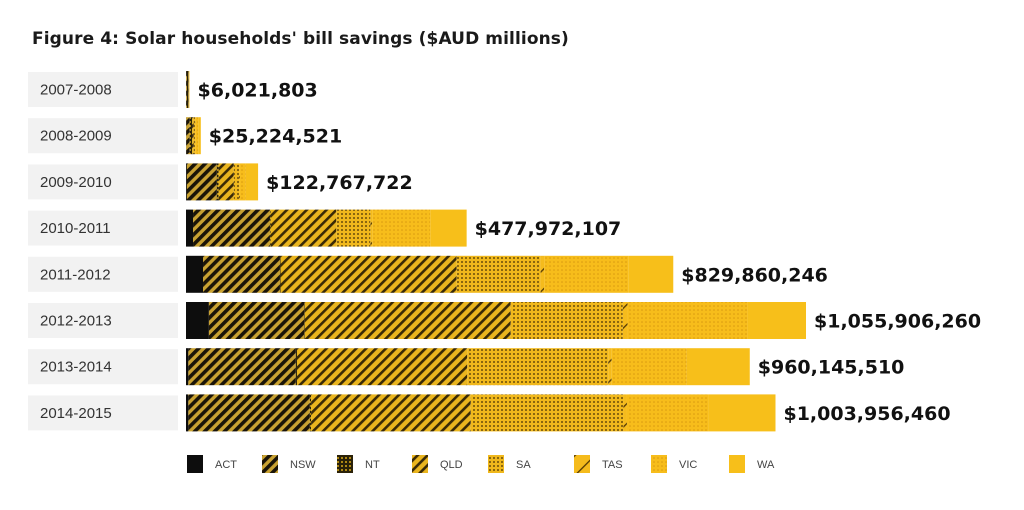  I want to click on total-label: $477,972,107, so click(548, 229).